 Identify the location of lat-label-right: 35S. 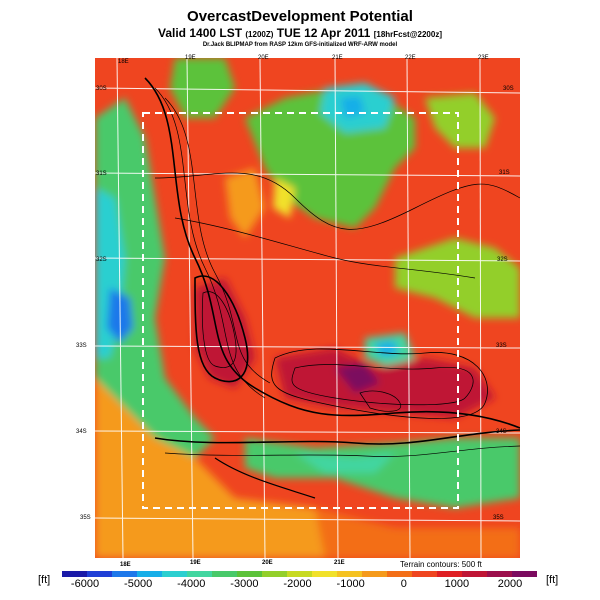
(498, 518).